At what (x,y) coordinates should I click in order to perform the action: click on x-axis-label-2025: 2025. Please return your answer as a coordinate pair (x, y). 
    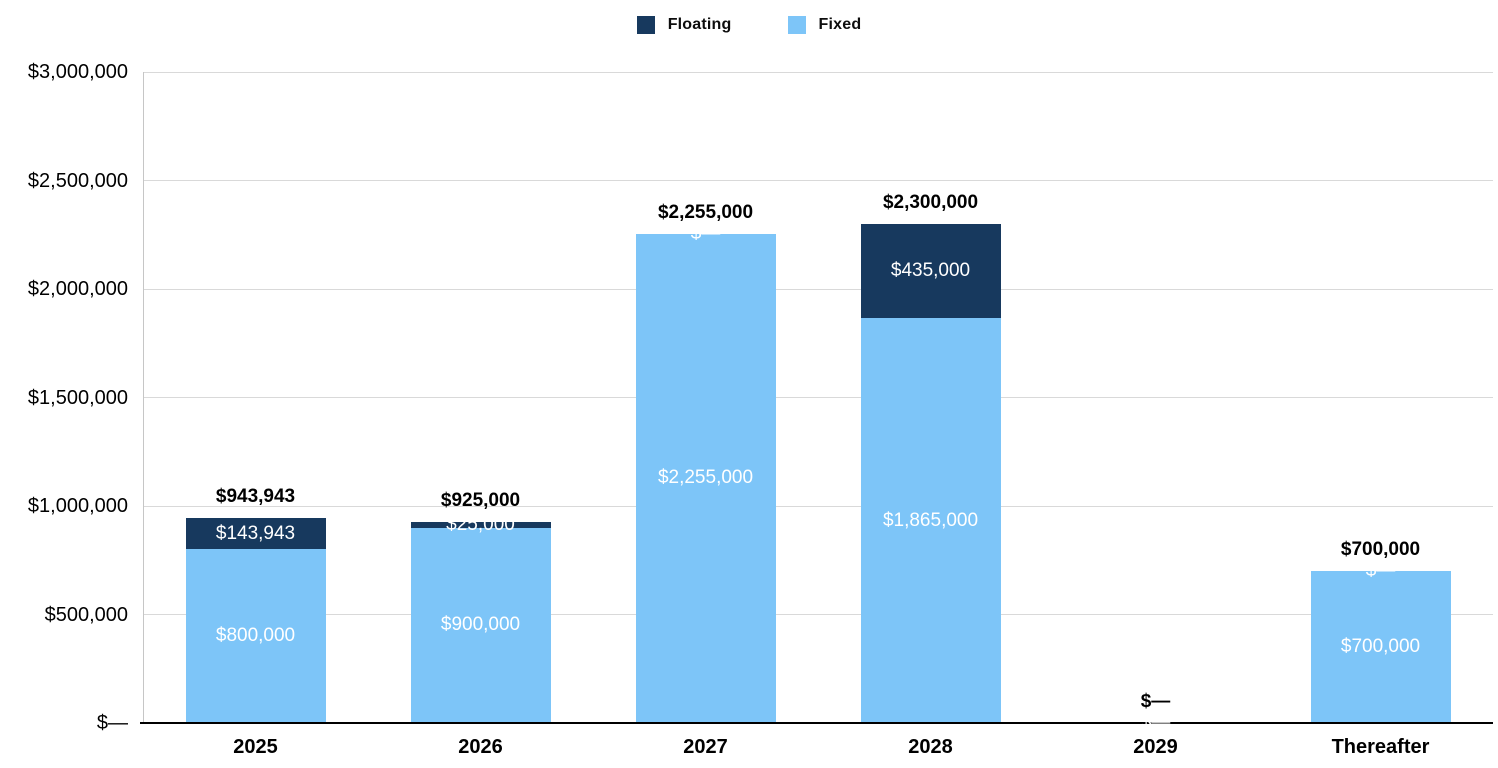
    Looking at the image, I should click on (255, 747).